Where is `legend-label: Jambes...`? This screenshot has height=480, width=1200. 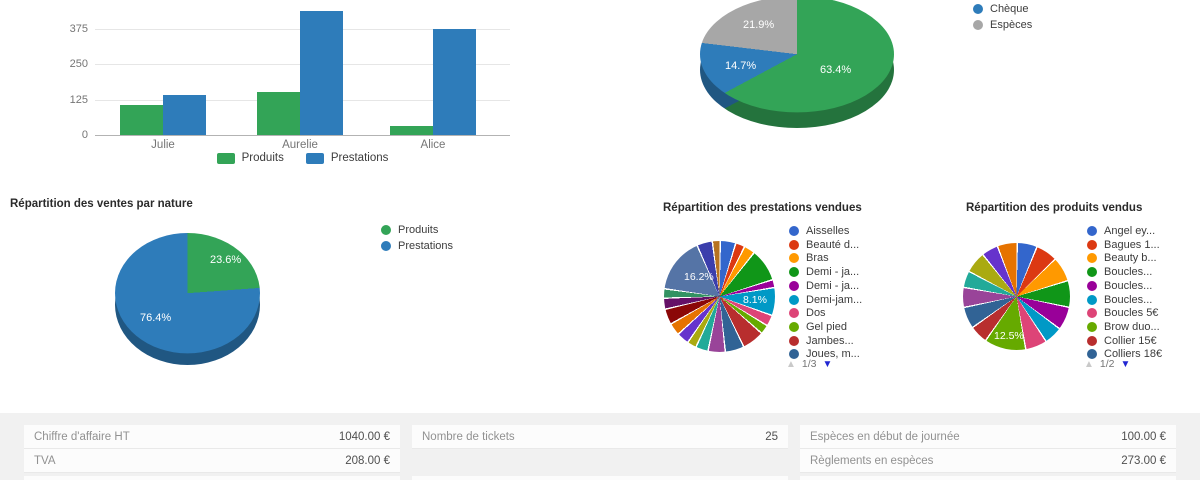 legend-label: Jambes... is located at coordinates (830, 341).